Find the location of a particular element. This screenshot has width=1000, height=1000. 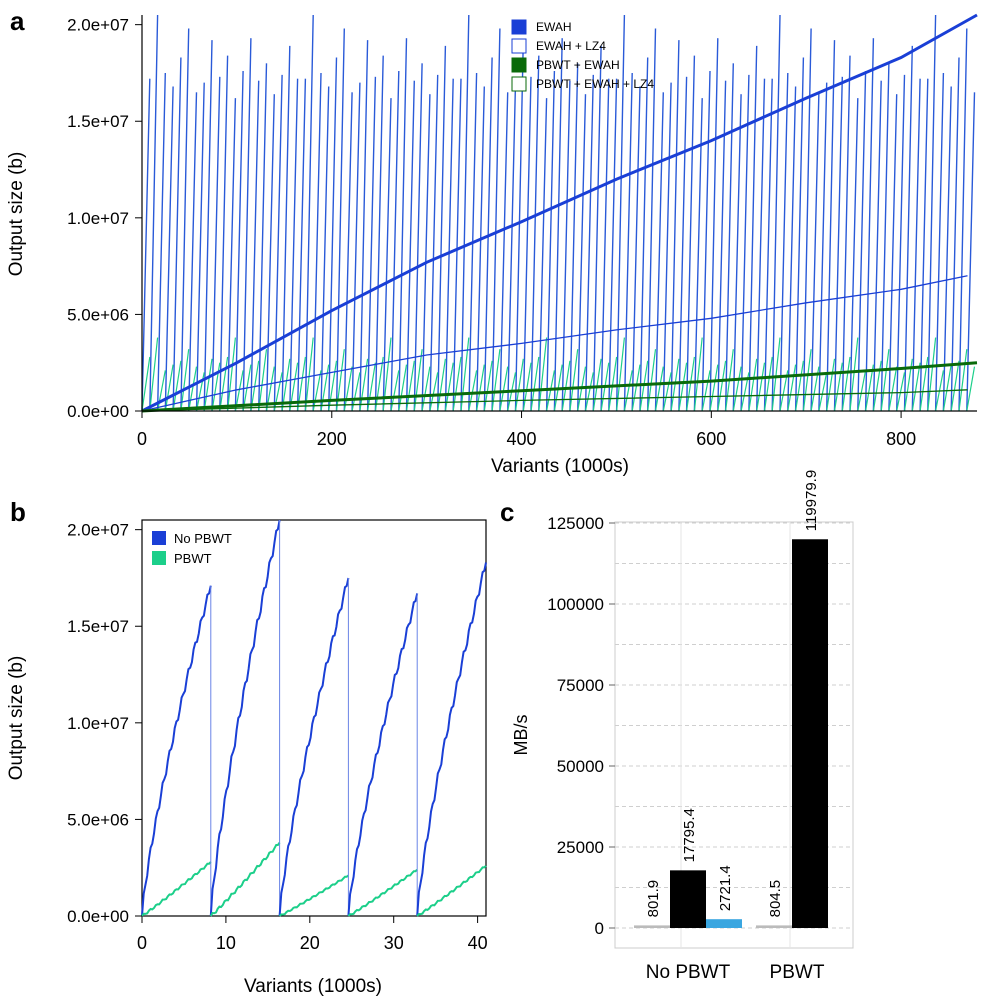

panel-b-ytick-label: 0.0e+00 is located at coordinates (98, 916).